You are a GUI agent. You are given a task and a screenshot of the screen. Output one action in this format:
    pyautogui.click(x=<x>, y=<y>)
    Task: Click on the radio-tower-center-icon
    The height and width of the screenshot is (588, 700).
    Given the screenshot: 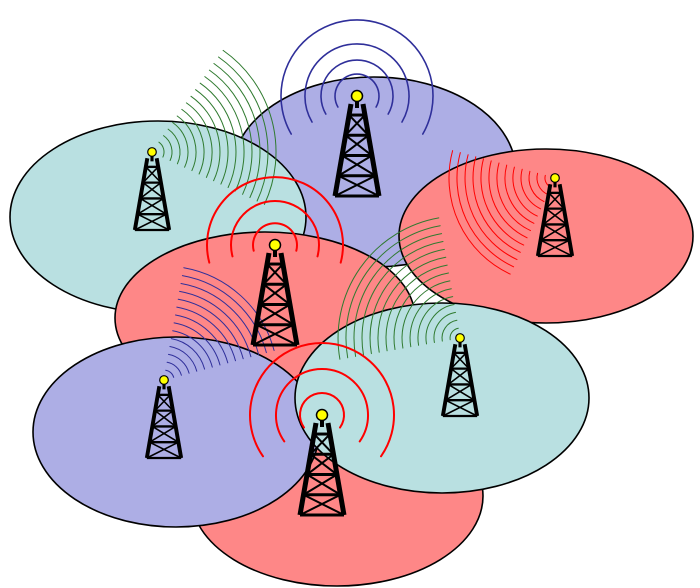 What is the action you would take?
    pyautogui.click(x=275, y=292)
    